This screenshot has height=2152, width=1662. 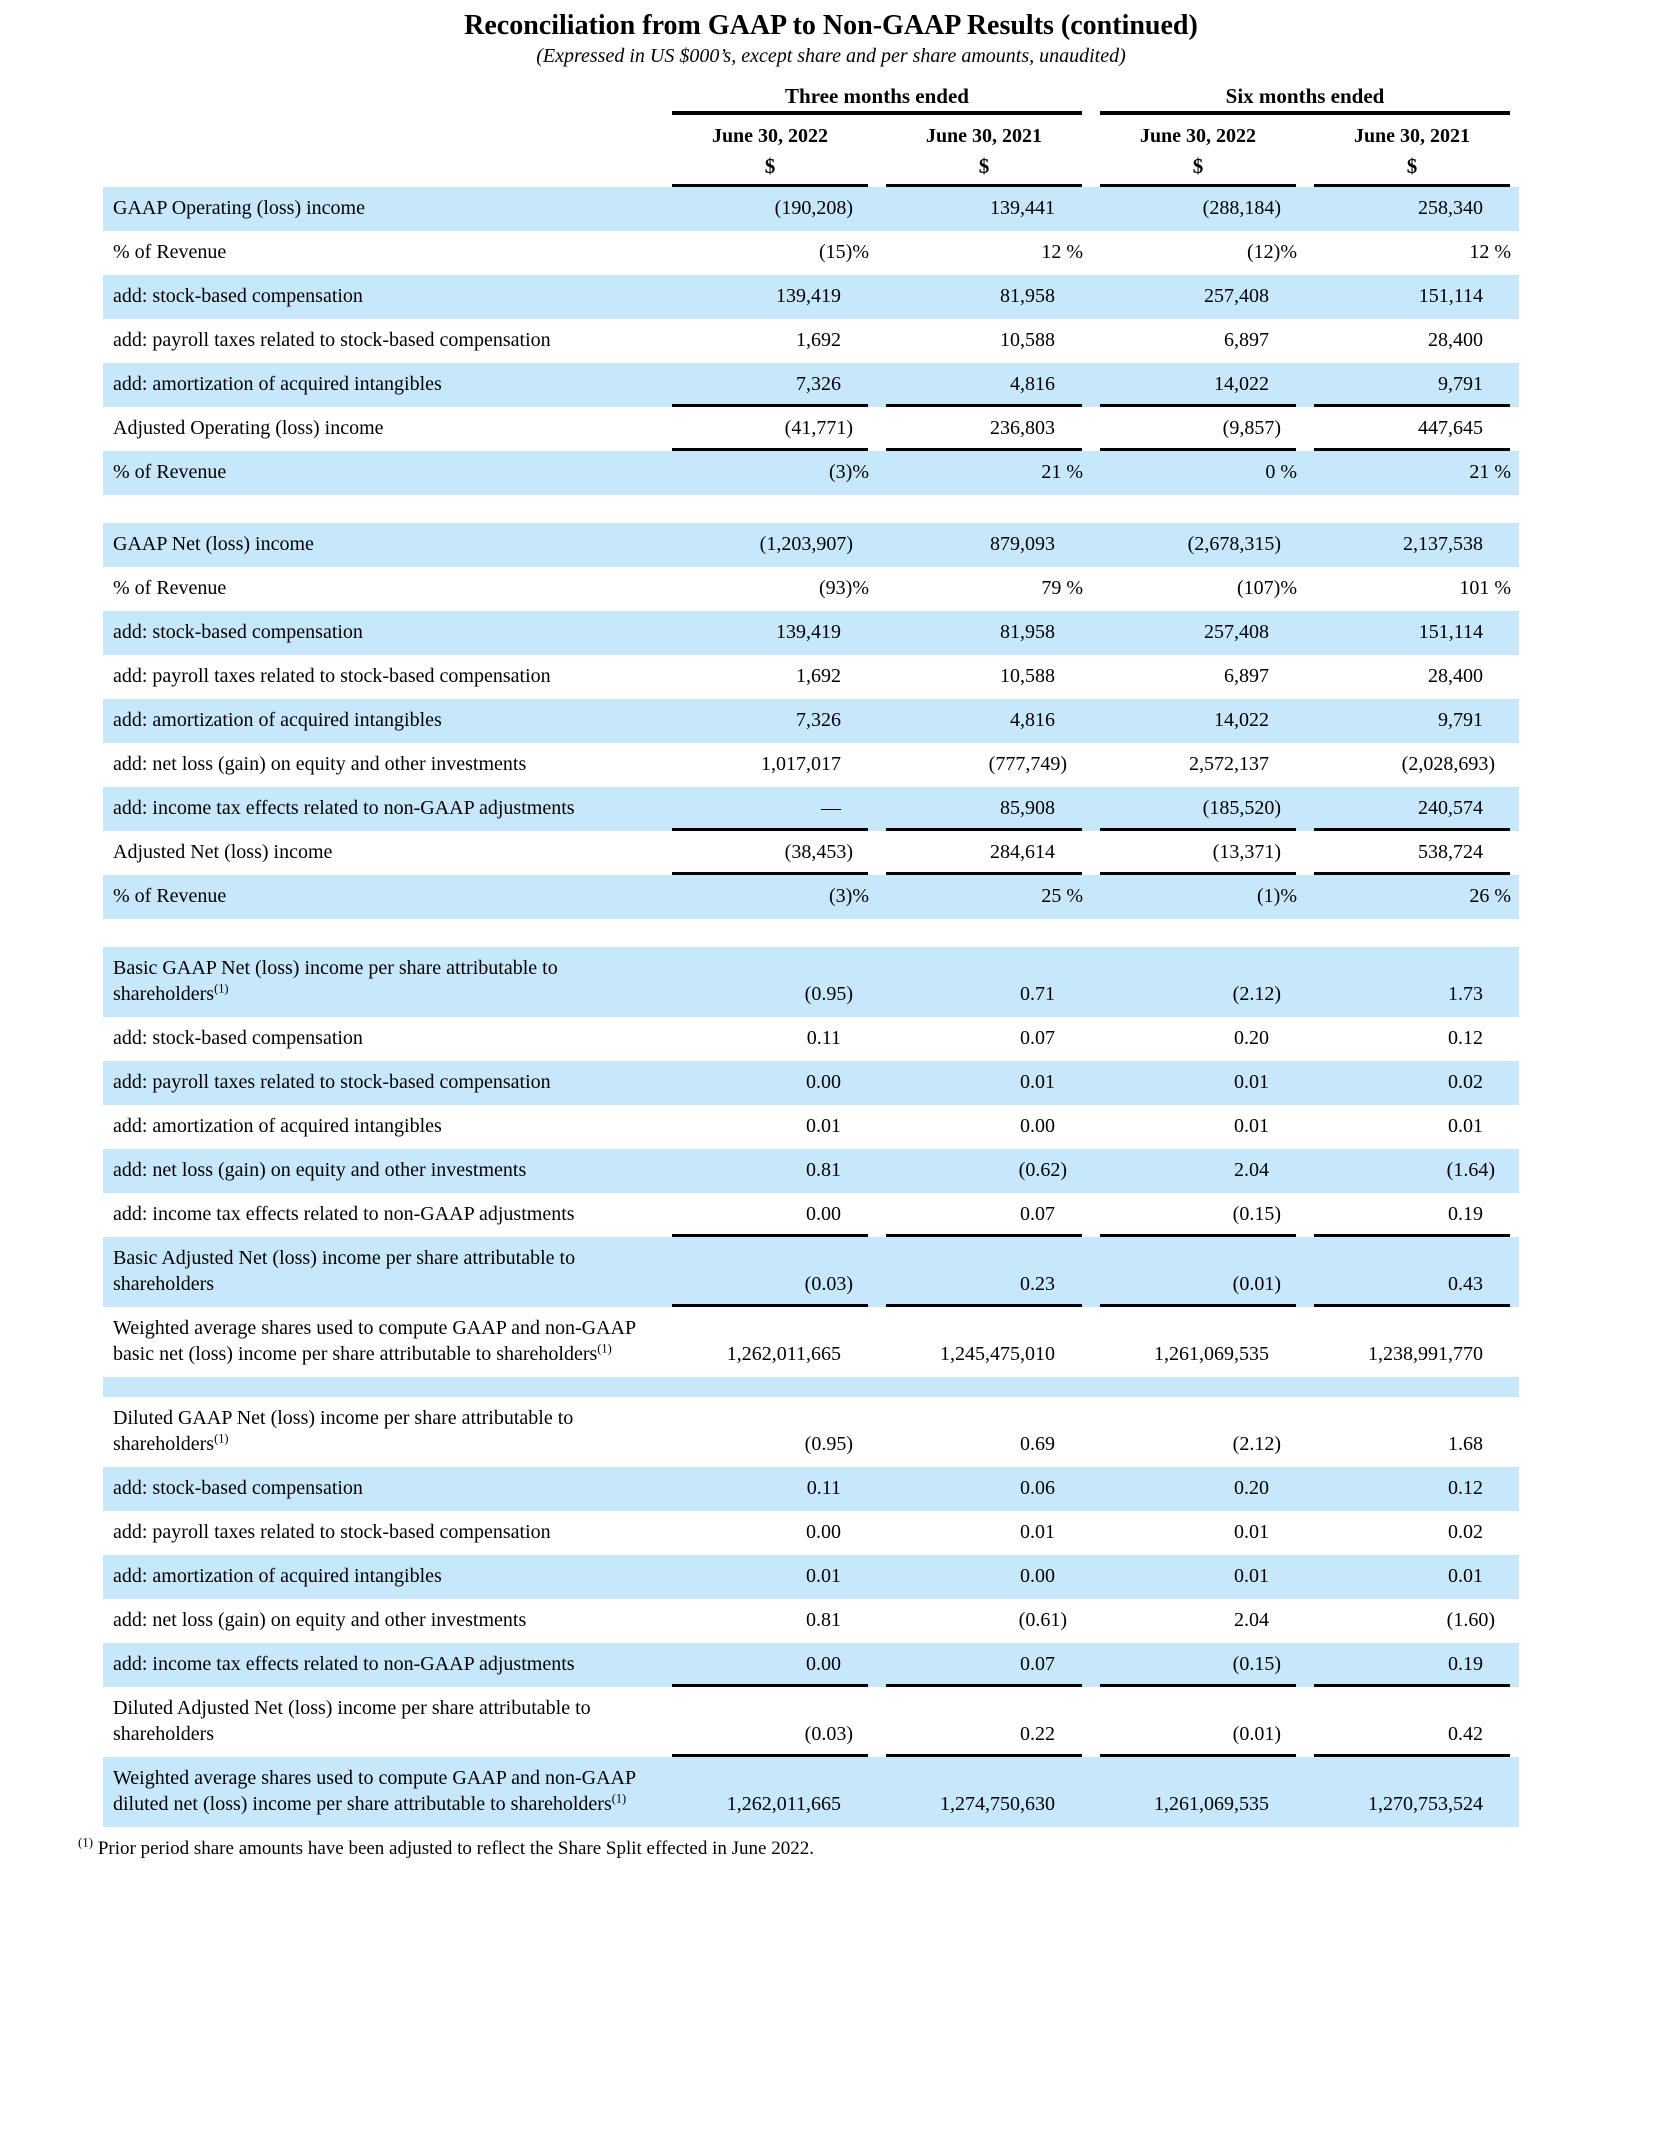 What do you see at coordinates (1027, 296) in the screenshot?
I see `cell-value: 81,958` at bounding box center [1027, 296].